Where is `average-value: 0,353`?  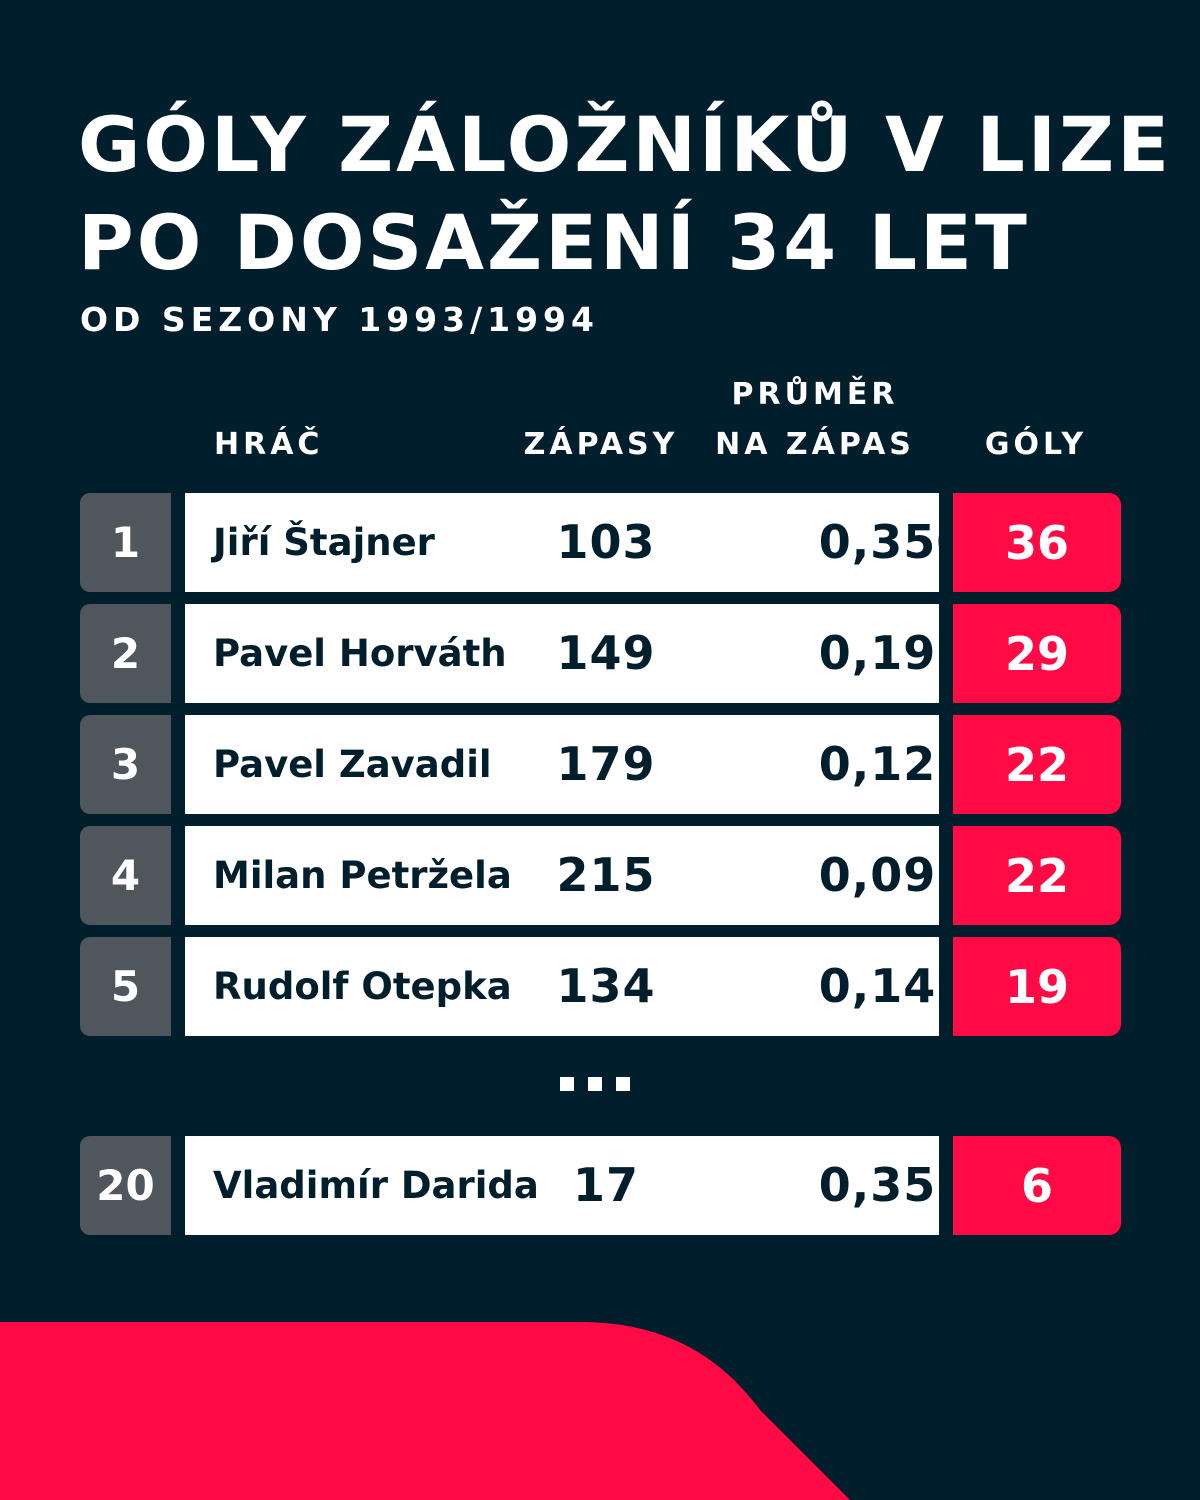
average-value: 0,353 is located at coordinates (894, 1185).